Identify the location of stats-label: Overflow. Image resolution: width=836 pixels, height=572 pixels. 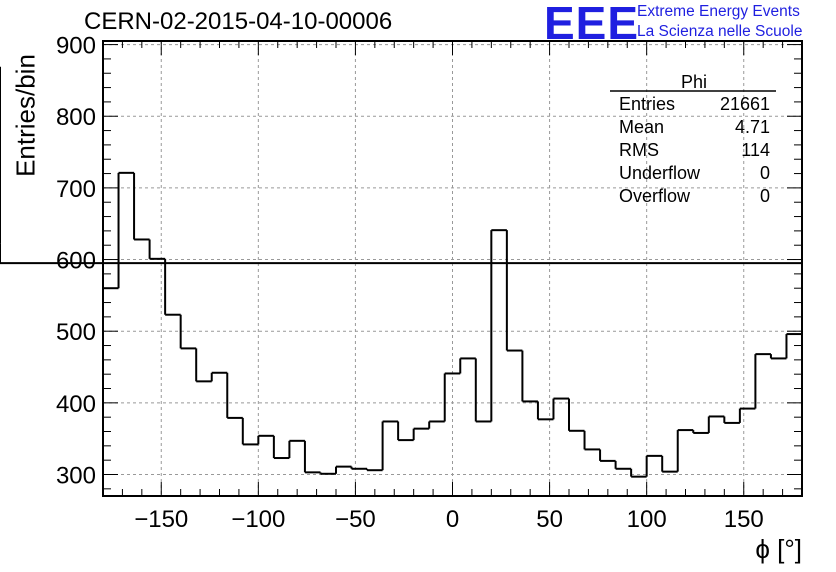
(655, 196).